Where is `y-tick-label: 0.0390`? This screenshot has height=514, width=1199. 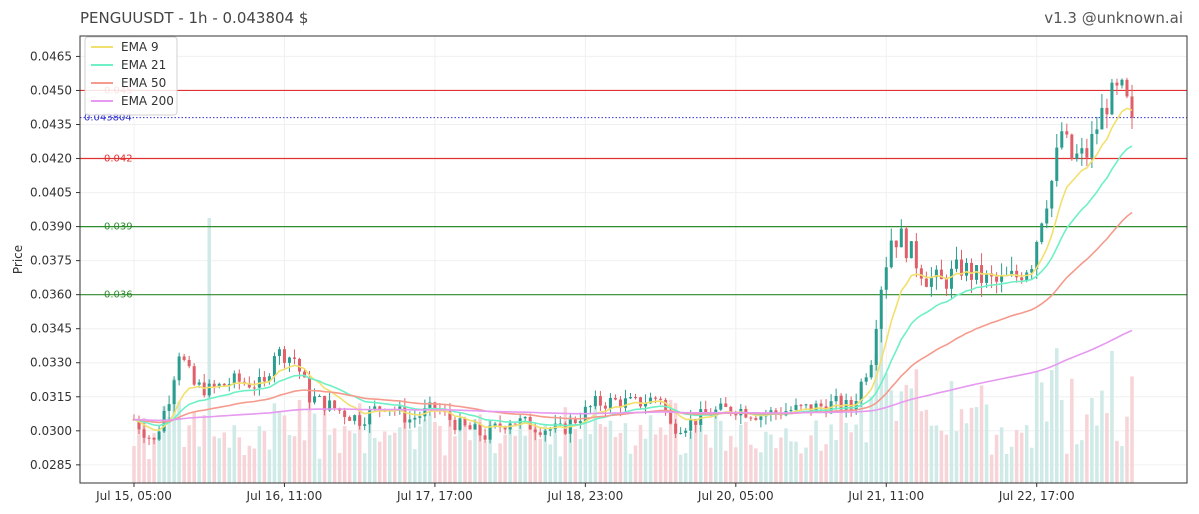
y-tick-label: 0.0390 is located at coordinates (51, 227).